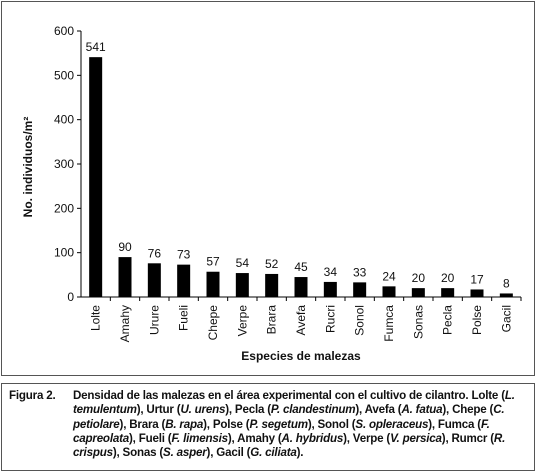  Describe the element at coordinates (467, 438) in the screenshot. I see `caption-run: ), Rumcr (` at that location.